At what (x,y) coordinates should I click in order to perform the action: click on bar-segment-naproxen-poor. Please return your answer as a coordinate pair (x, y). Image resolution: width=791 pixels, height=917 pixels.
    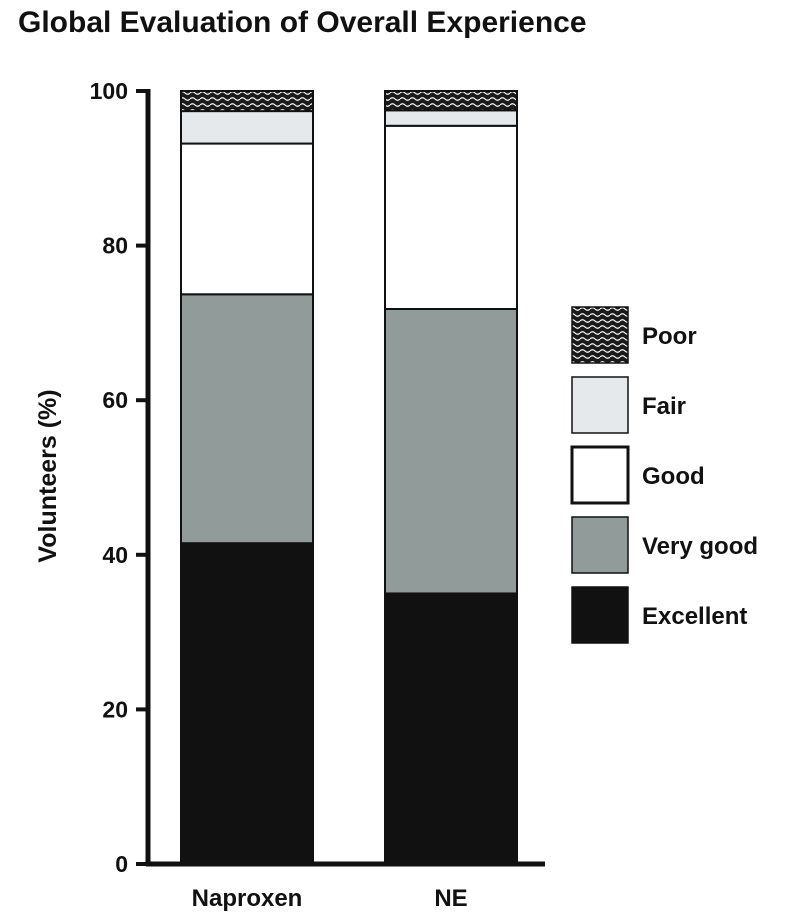
    Looking at the image, I should click on (247, 101).